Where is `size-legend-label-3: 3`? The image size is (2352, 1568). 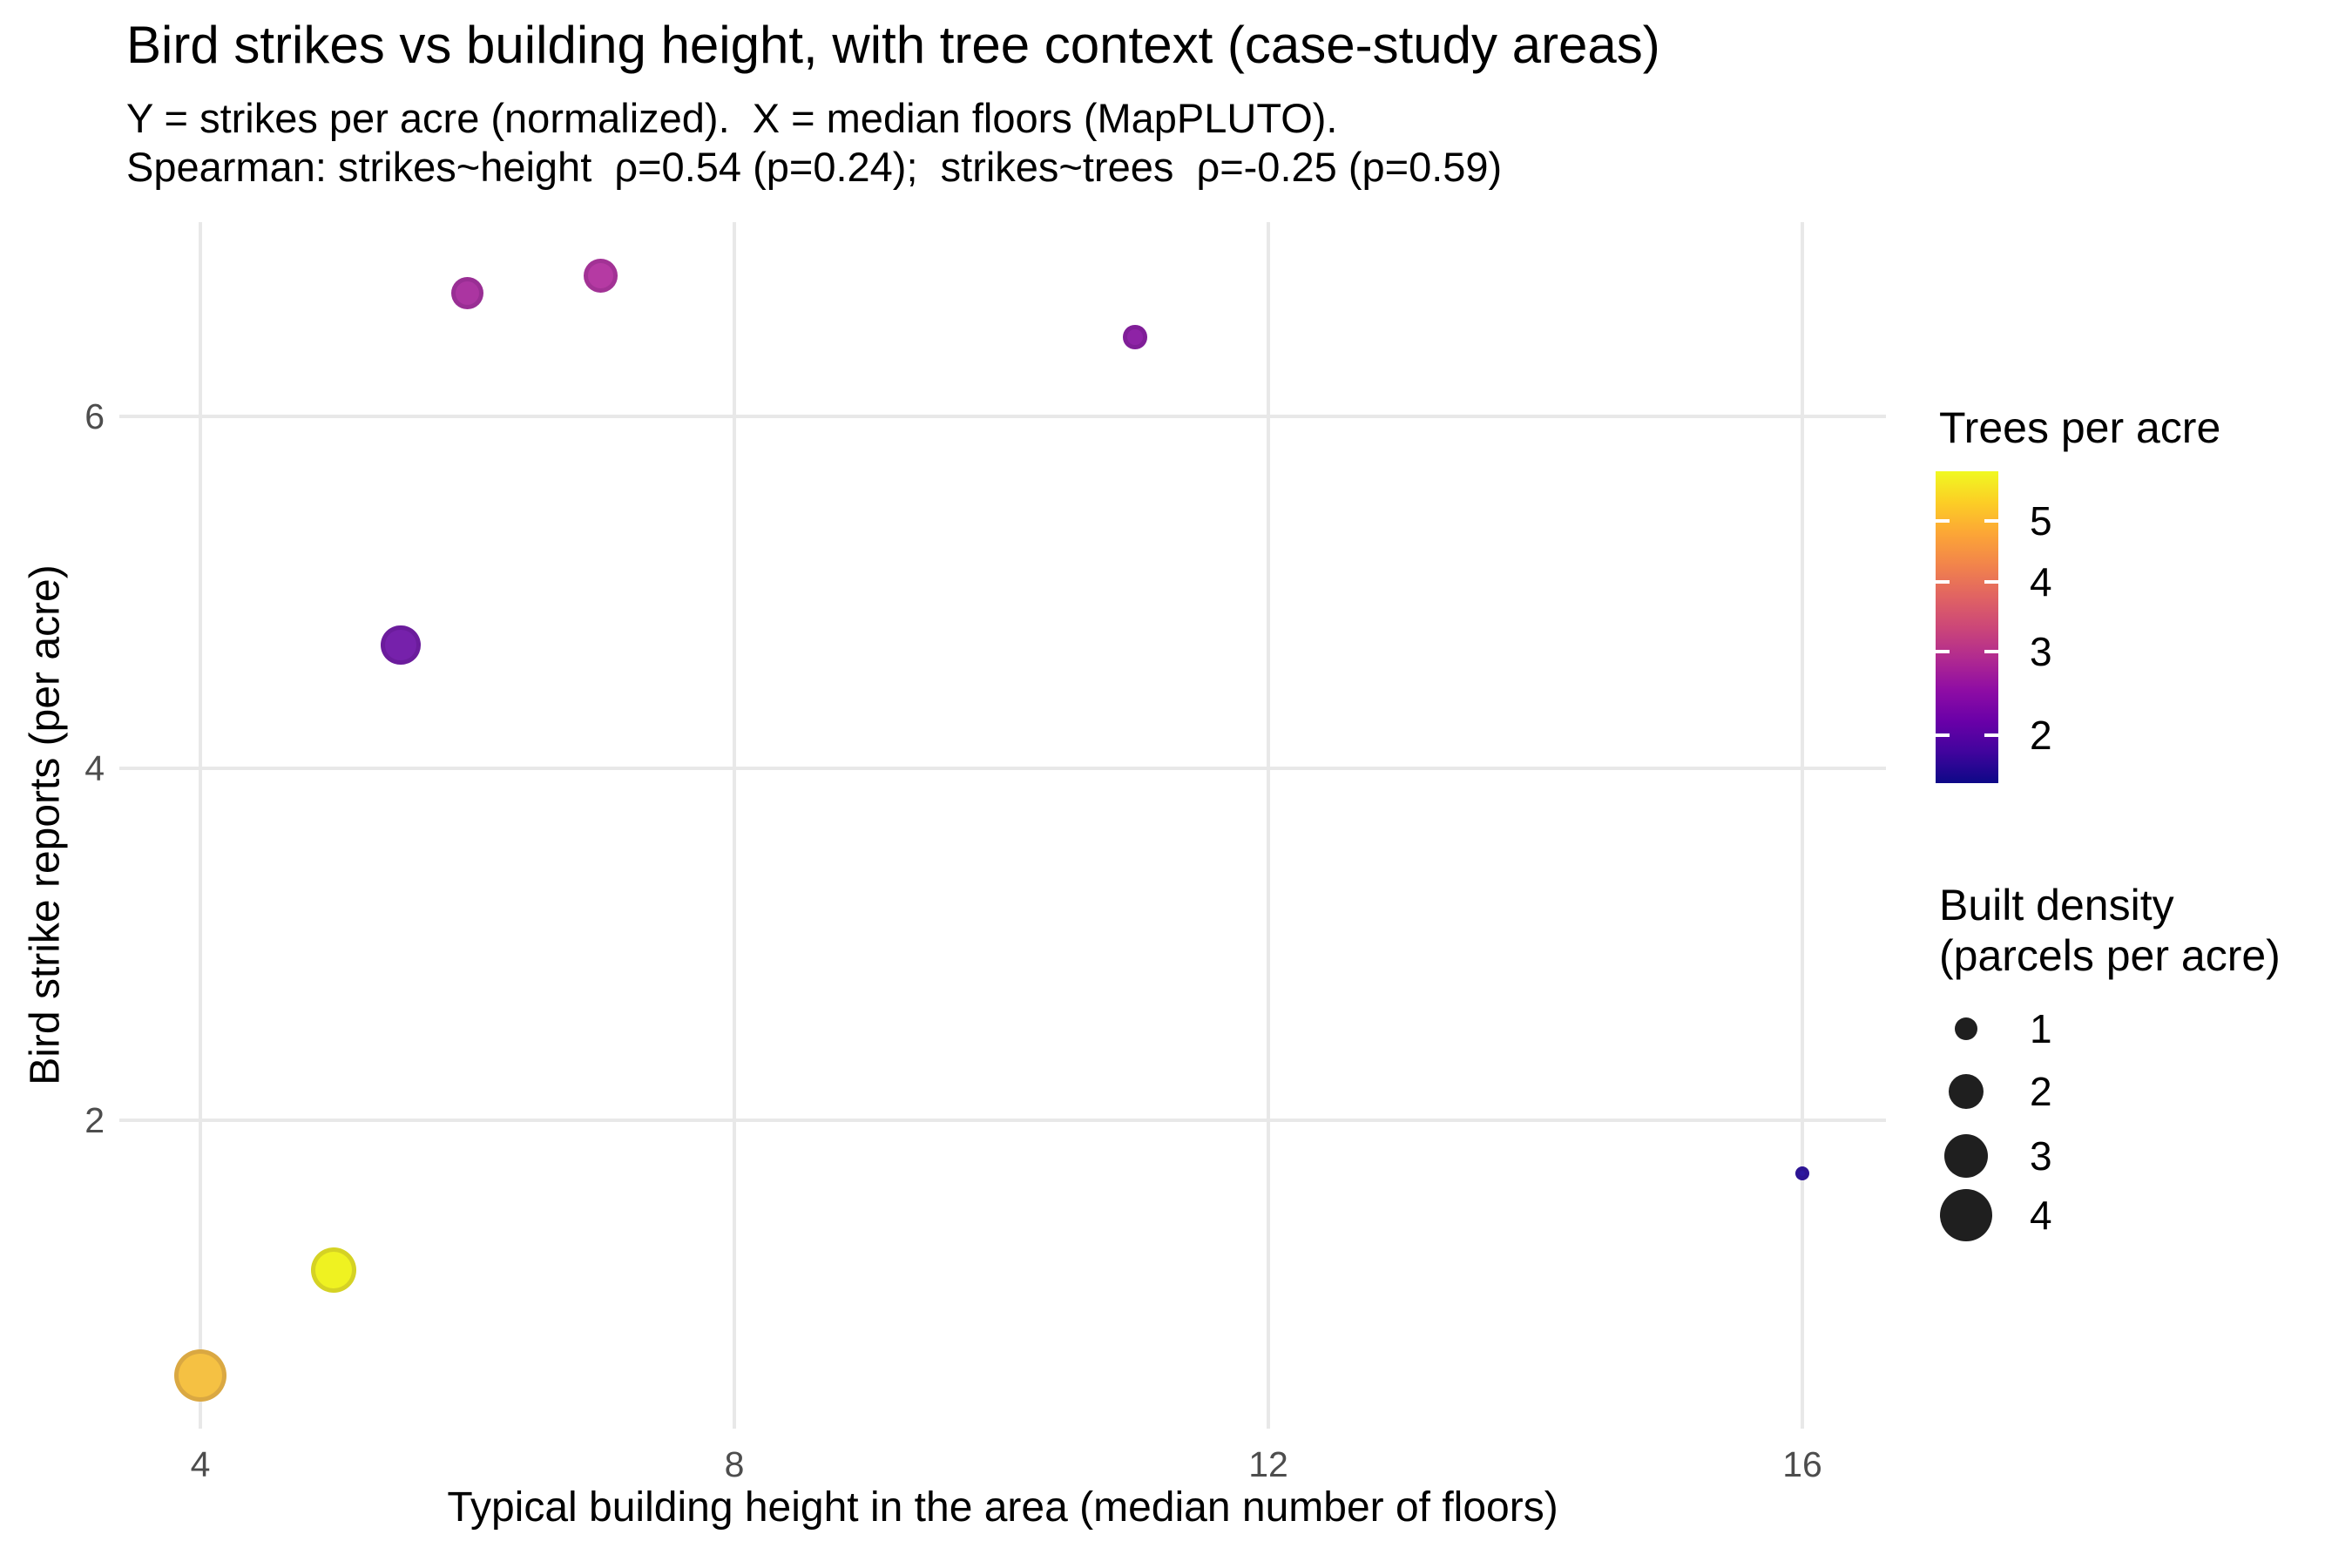
size-legend-label-3: 3 is located at coordinates (2041, 1156).